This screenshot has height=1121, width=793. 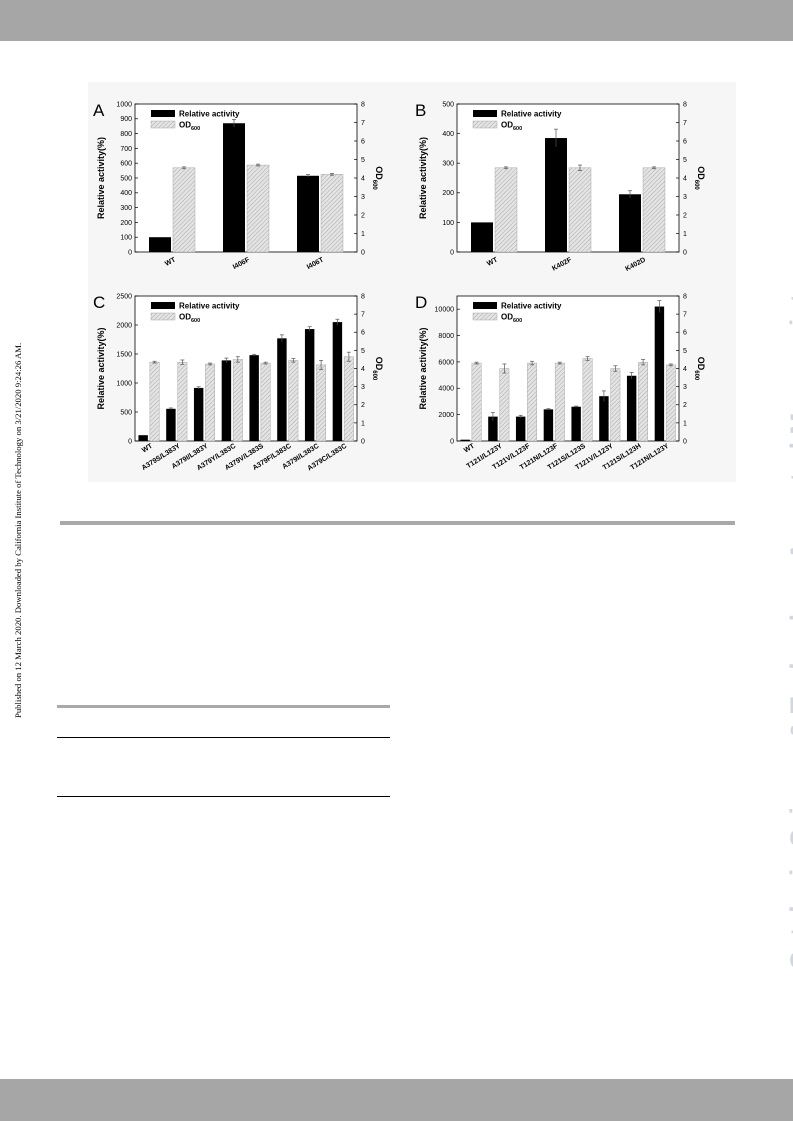 I want to click on y-tick-label: 800, so click(x=126, y=134).